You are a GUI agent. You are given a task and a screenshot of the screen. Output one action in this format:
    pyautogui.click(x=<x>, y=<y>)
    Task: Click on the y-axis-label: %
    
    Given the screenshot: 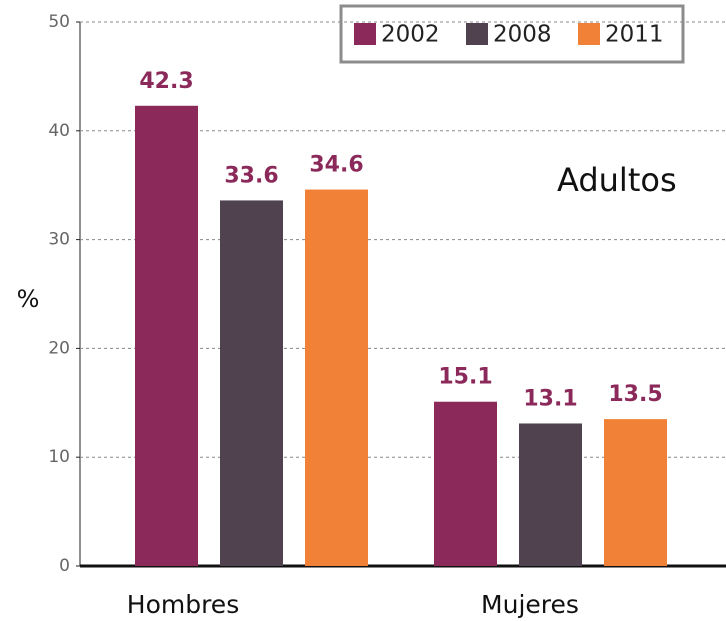 What is the action you would take?
    pyautogui.click(x=28, y=299)
    